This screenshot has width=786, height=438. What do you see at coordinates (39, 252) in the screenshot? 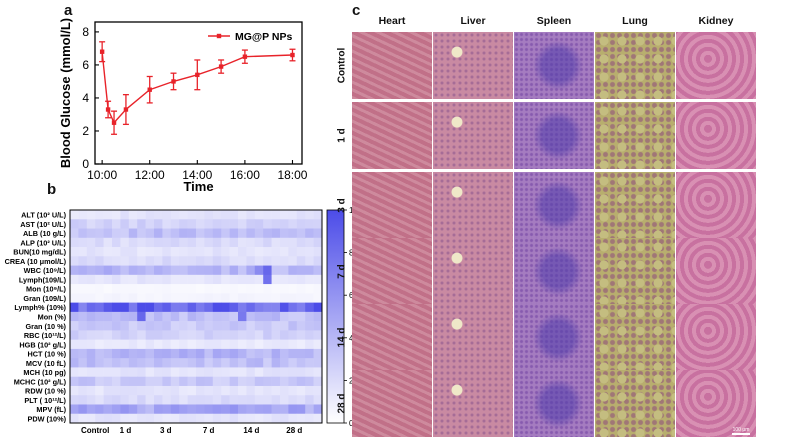
I see `row-label: BUN(10 mg/dL)` at bounding box center [39, 252].